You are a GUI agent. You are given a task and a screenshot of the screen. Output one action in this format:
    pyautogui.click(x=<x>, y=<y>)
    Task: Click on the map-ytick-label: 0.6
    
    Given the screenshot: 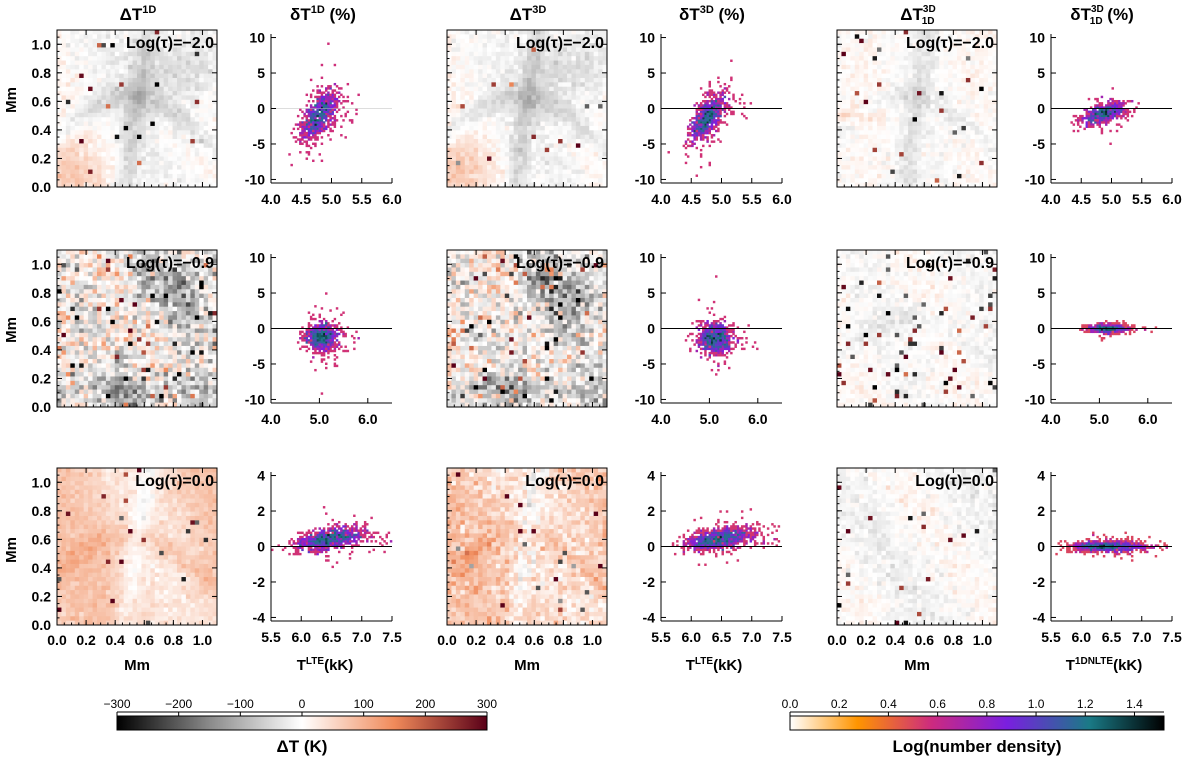 What is the action you would take?
    pyautogui.click(x=42, y=101)
    